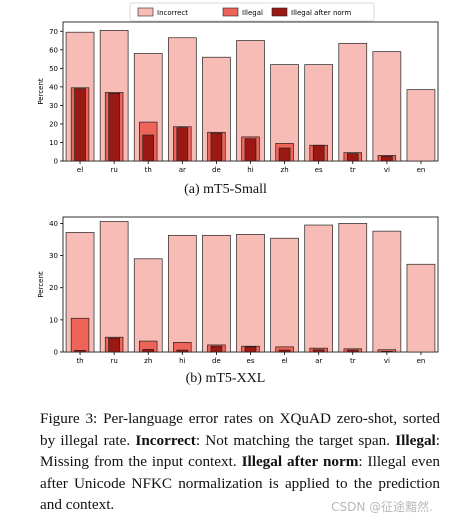 The height and width of the screenshot is (522, 451). I want to click on legend-label: Incorrect, so click(172, 13).